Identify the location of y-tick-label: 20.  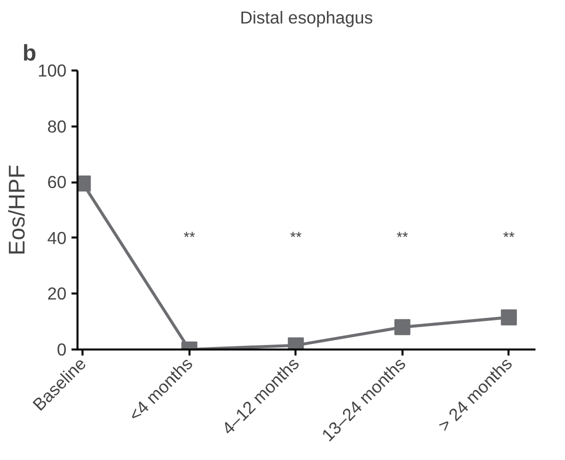
(57, 294).